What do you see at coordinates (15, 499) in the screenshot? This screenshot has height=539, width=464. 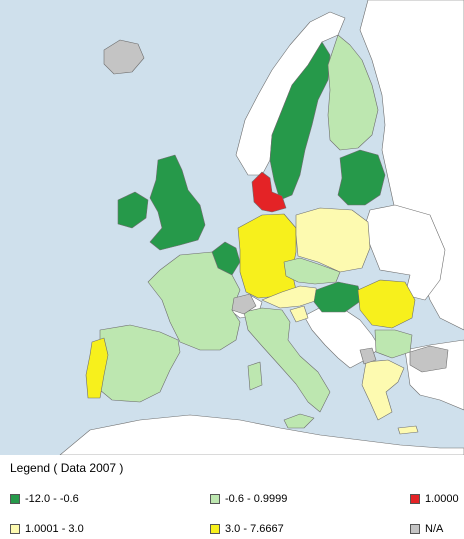 I see `legend-swatch-dark-green` at bounding box center [15, 499].